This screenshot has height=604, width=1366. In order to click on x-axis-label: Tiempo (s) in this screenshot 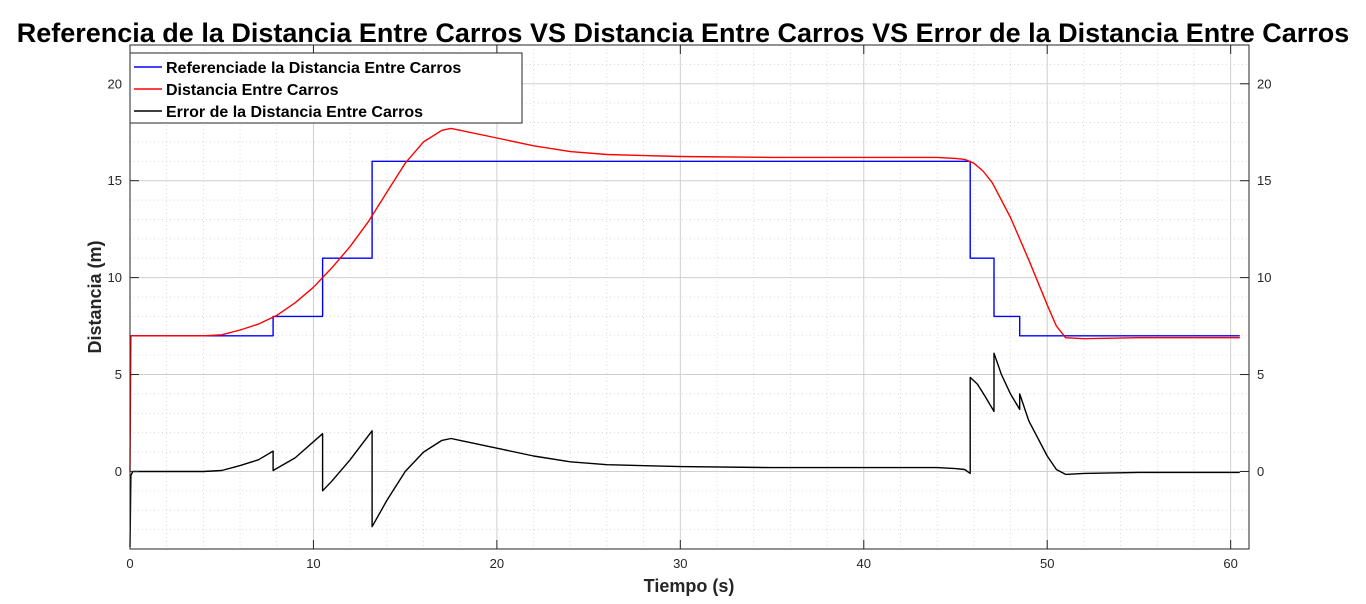, I will do `click(689, 586)`.